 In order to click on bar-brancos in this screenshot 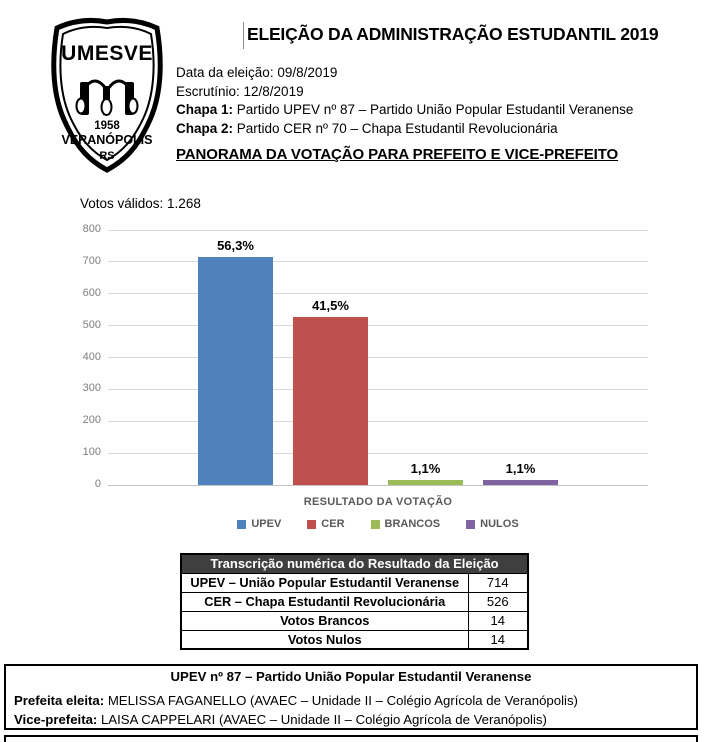, I will do `click(425, 482)`.